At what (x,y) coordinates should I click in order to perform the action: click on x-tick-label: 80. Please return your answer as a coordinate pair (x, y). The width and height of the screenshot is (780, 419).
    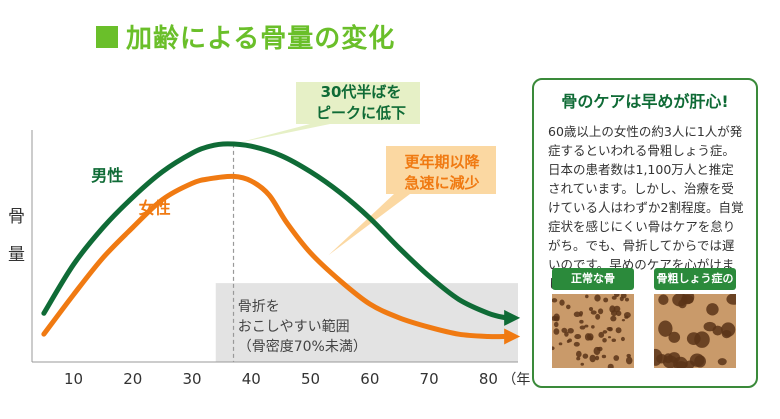
    Looking at the image, I should click on (488, 379).